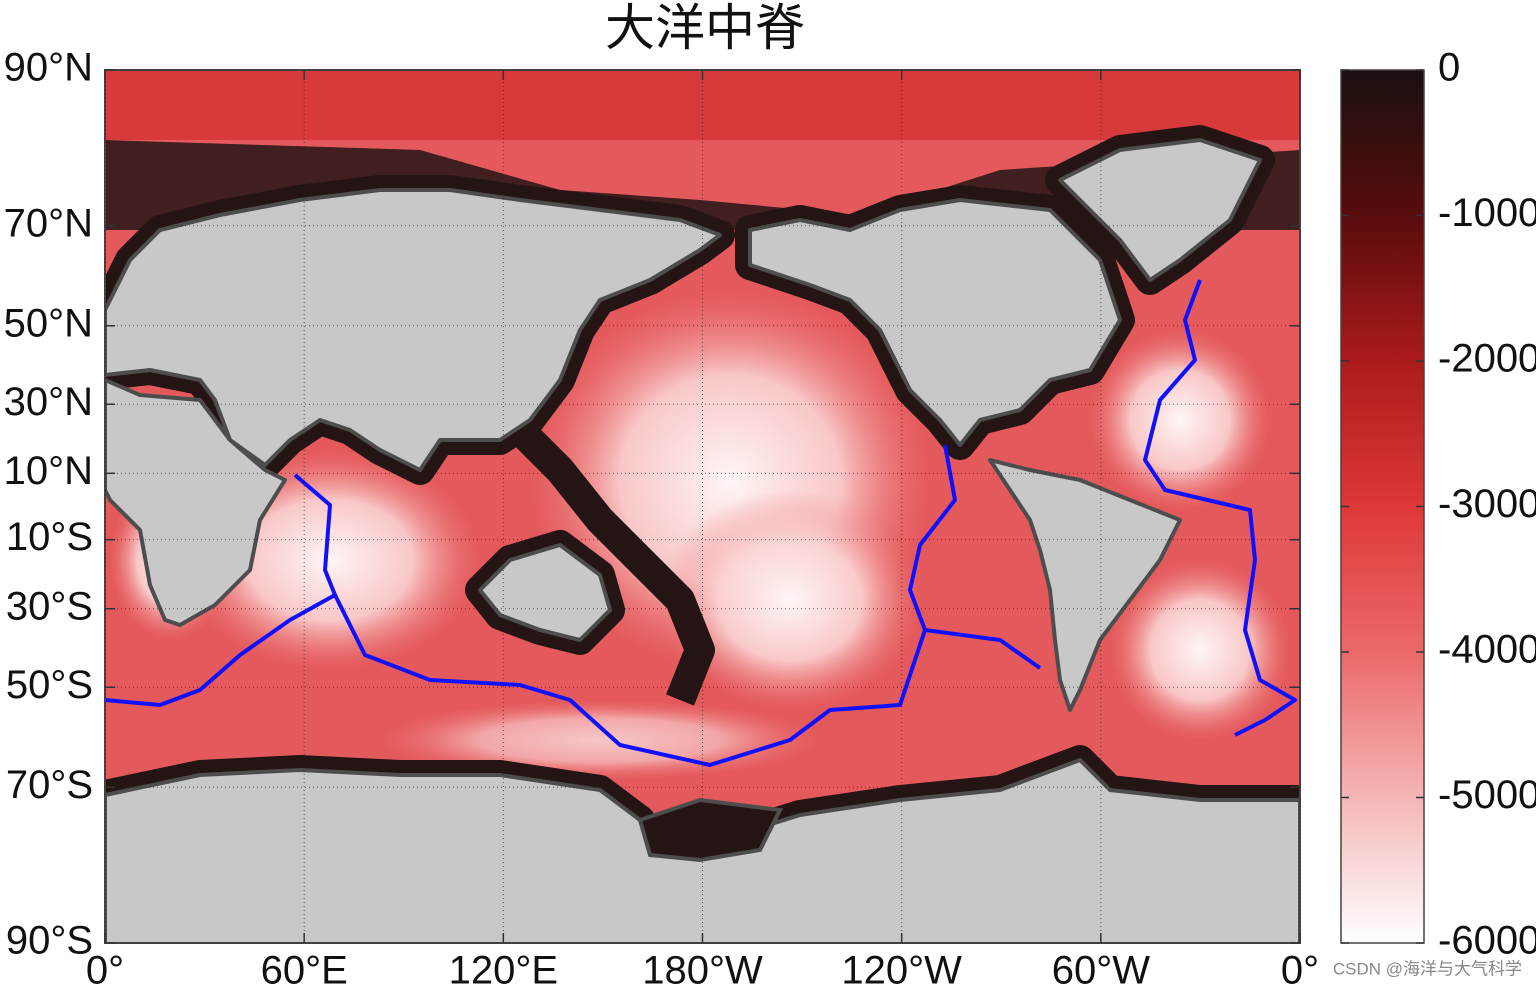 This screenshot has height=990, width=1536. What do you see at coordinates (705, 28) in the screenshot?
I see `map-title: 大洋中脊` at bounding box center [705, 28].